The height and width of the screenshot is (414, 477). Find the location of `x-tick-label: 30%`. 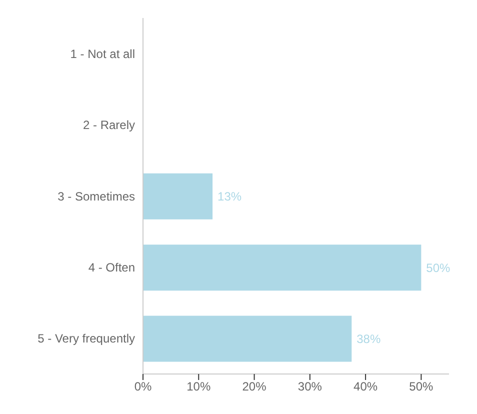

x-tick-label: 30% is located at coordinates (310, 387).